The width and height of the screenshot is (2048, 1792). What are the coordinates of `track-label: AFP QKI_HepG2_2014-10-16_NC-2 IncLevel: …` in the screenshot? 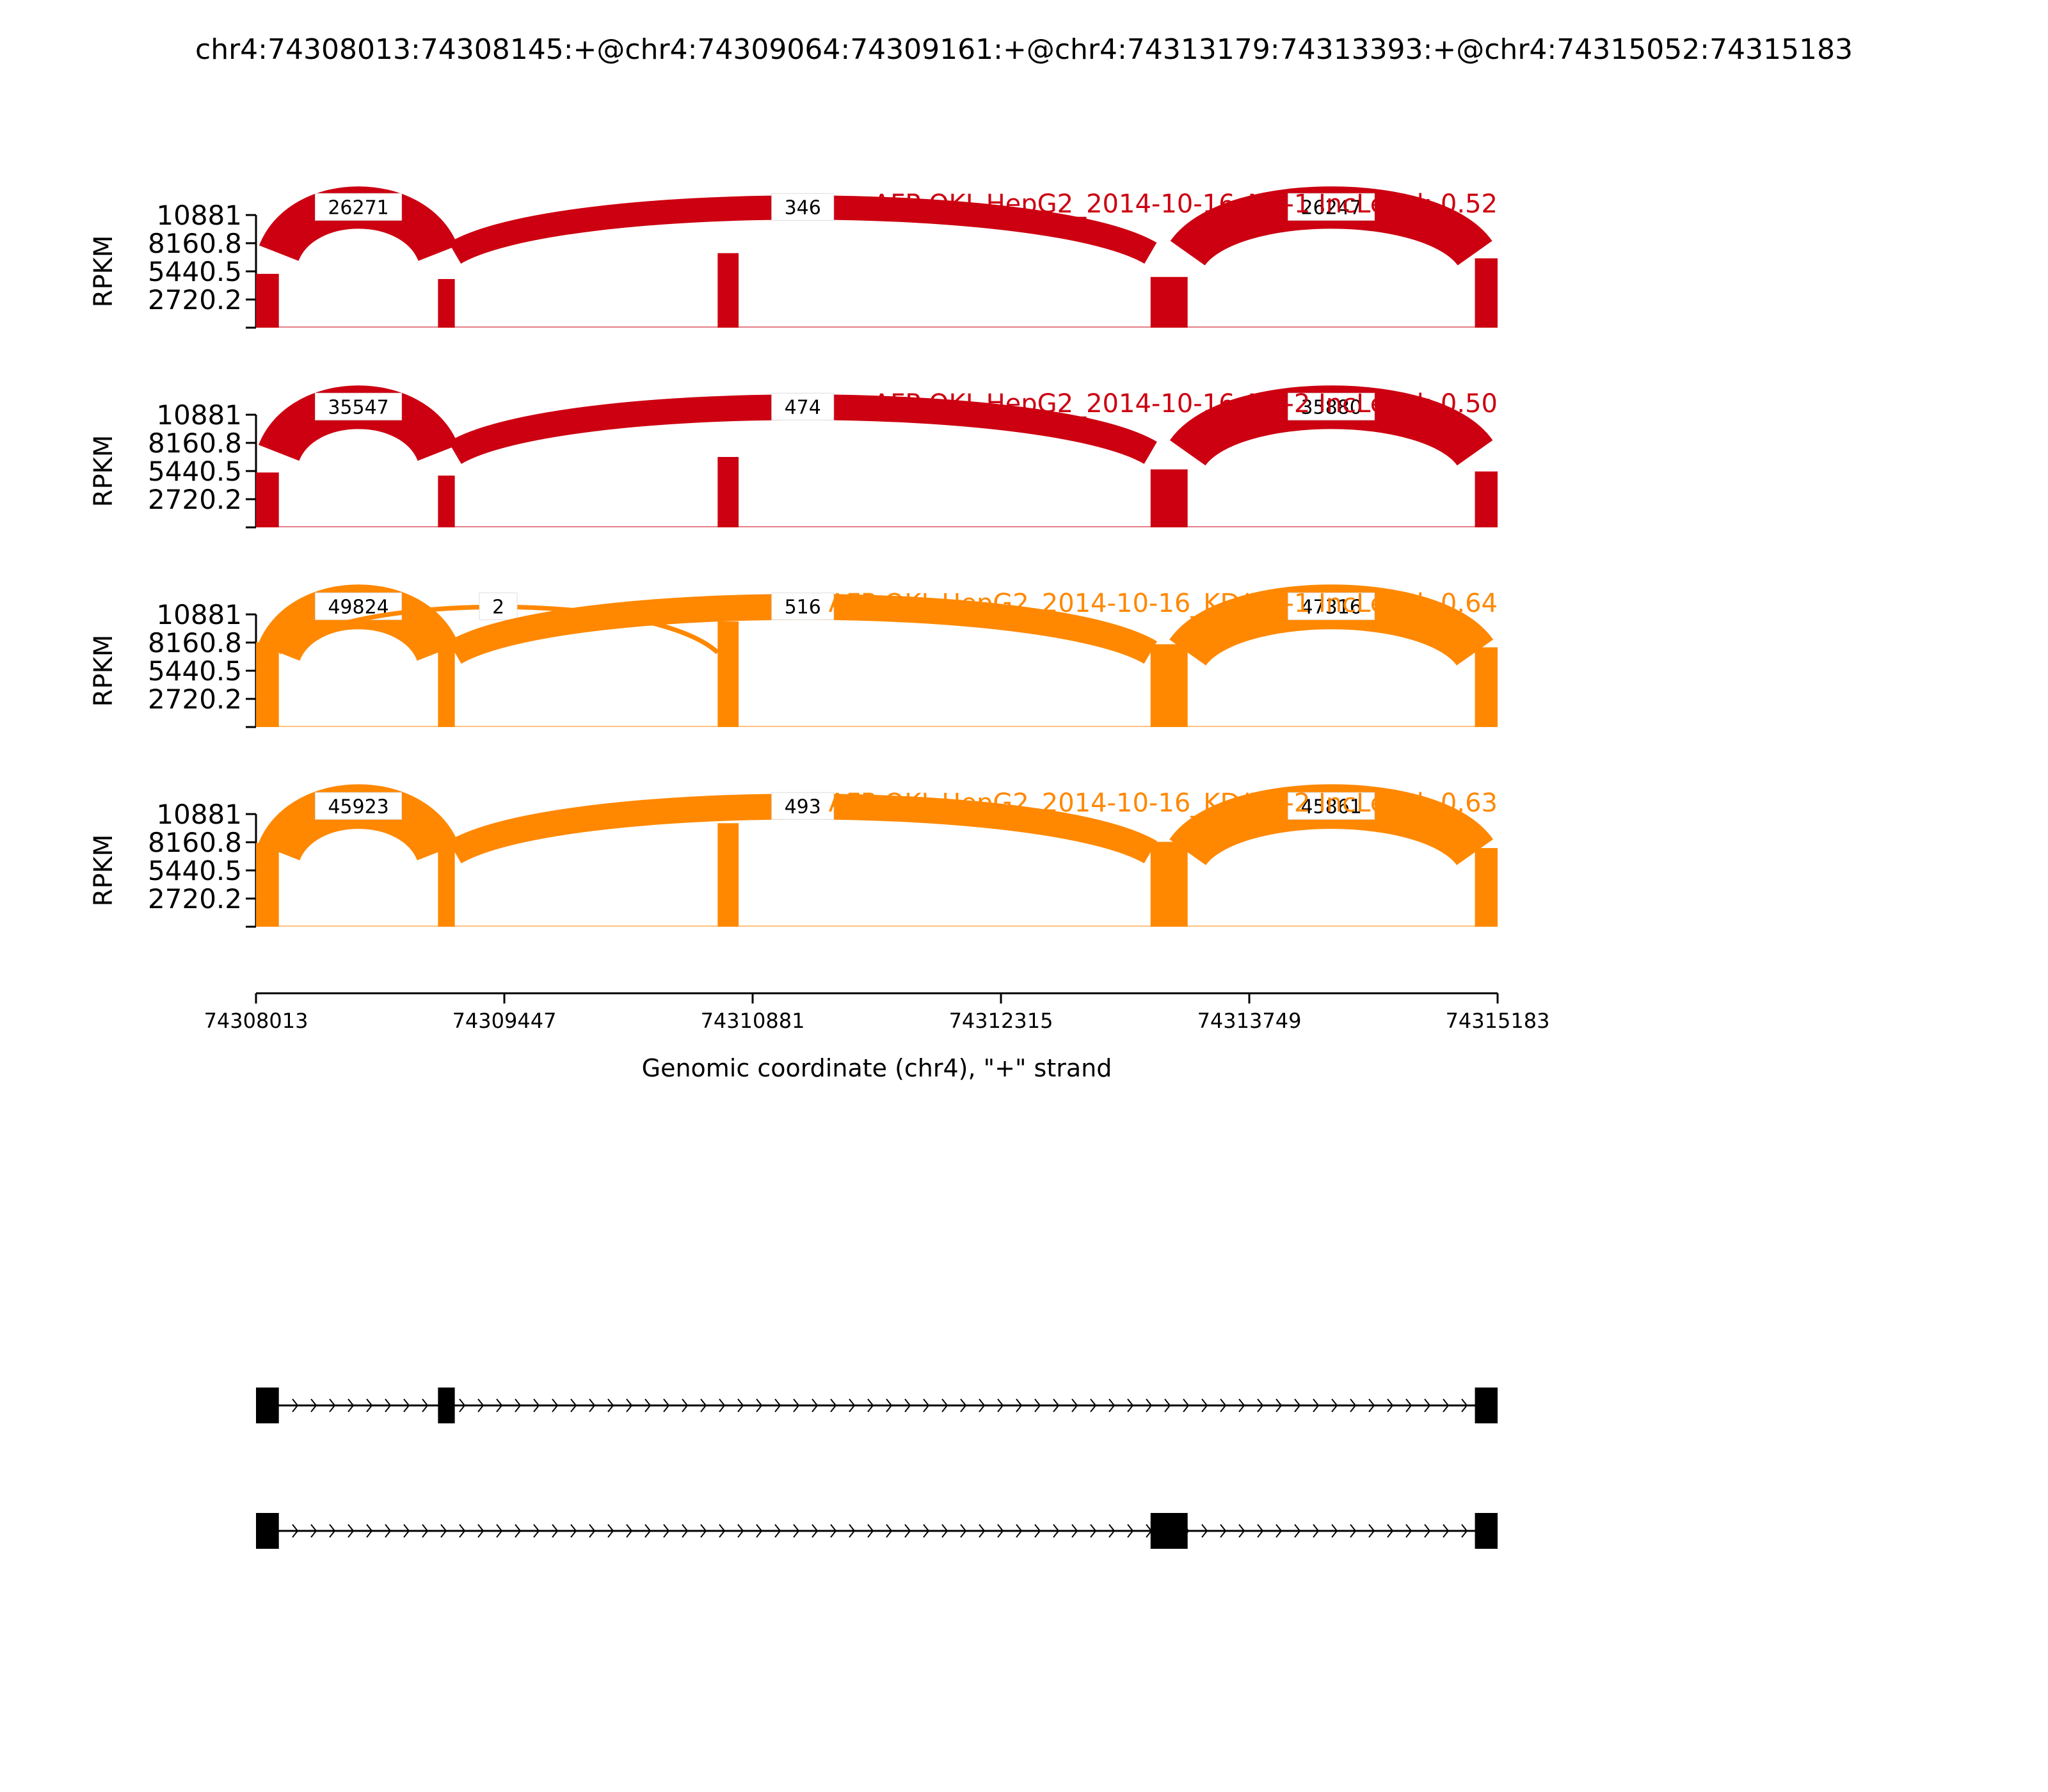 It's located at (1185, 404).